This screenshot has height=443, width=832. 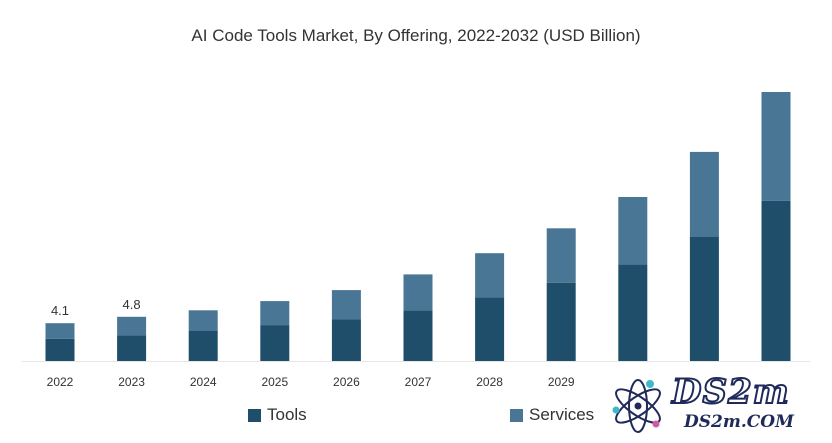 I want to click on bar-services-2032, so click(x=776, y=146).